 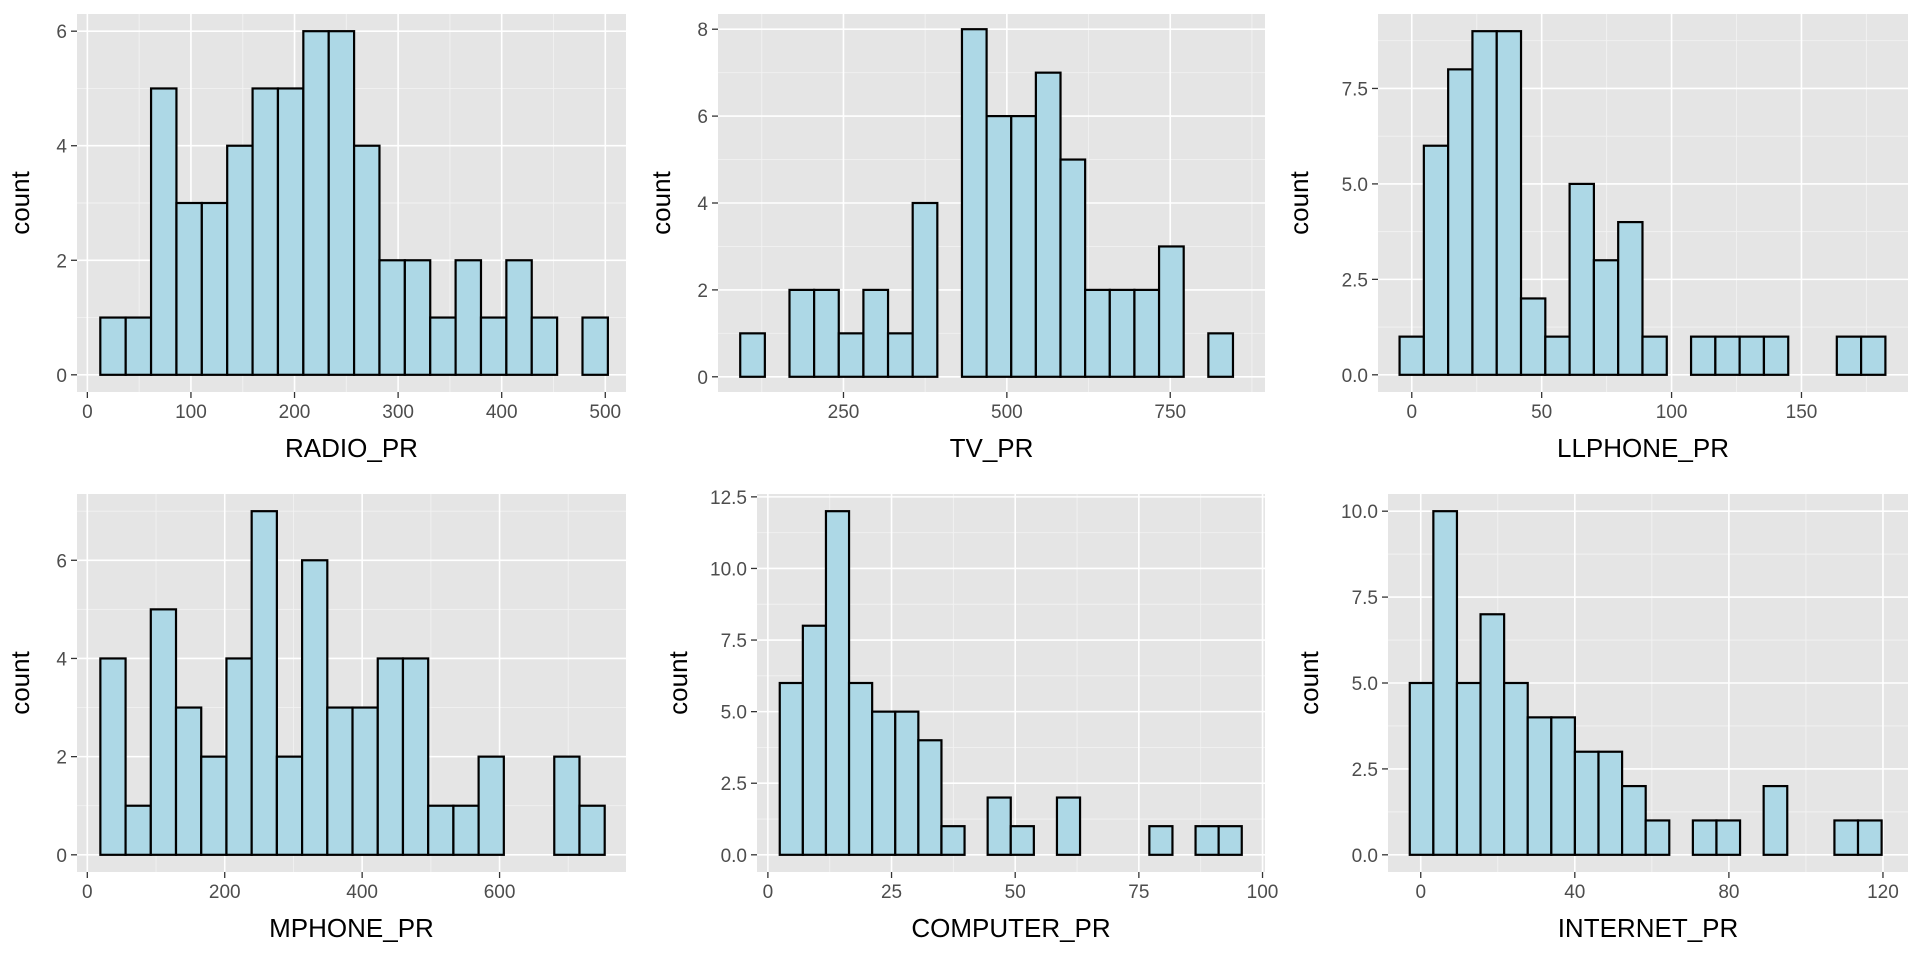 What do you see at coordinates (351, 928) in the screenshot?
I see `x-axis-title: MPHONE_PR` at bounding box center [351, 928].